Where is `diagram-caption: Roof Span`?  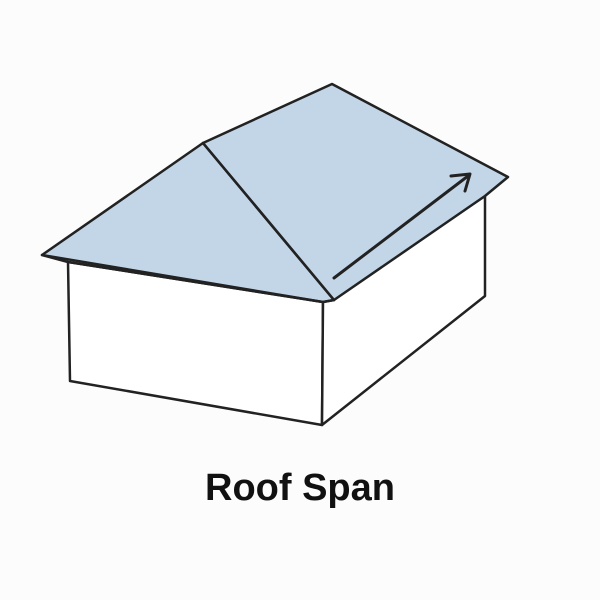 diagram-caption: Roof Span is located at coordinates (300, 488).